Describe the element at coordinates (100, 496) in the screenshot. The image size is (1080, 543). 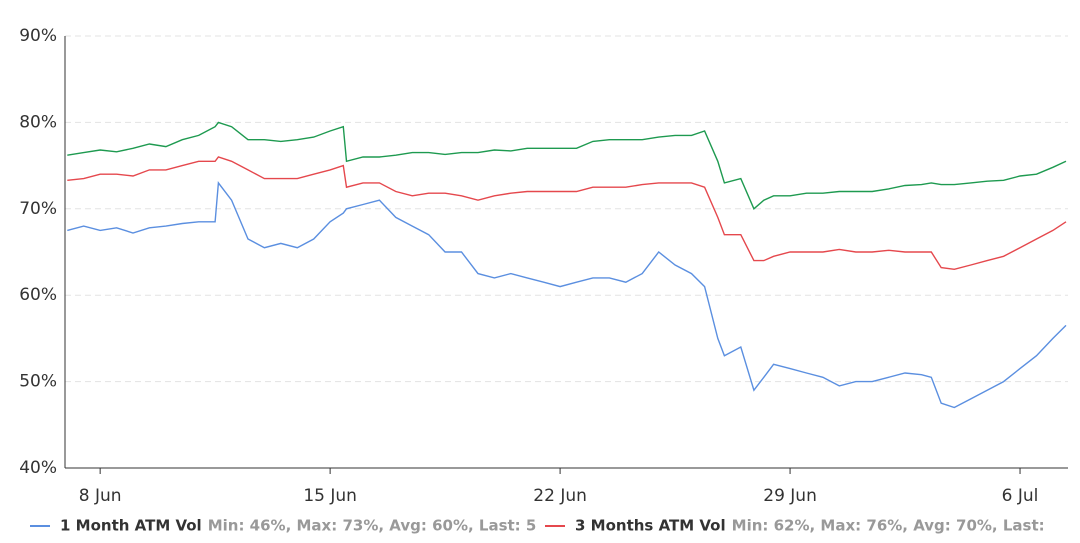
I see `x-tick-label: 8 Jun` at that location.